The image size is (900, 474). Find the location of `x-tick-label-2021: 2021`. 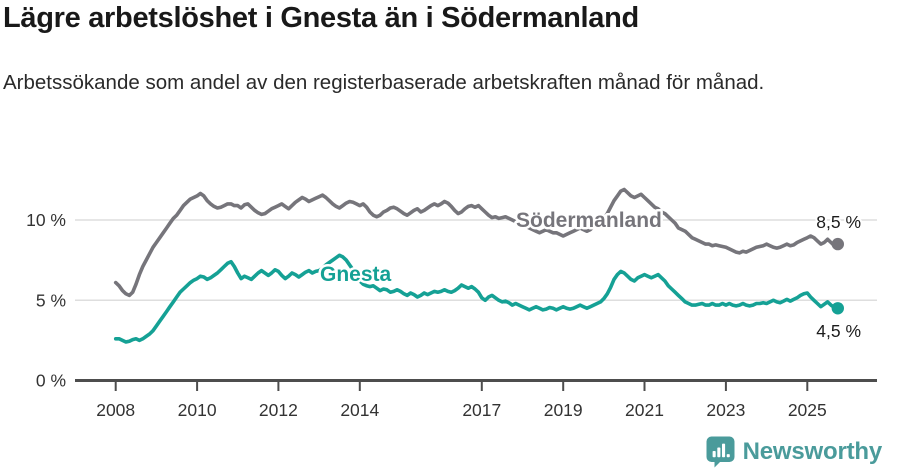

x-tick-label-2021: 2021 is located at coordinates (644, 410).